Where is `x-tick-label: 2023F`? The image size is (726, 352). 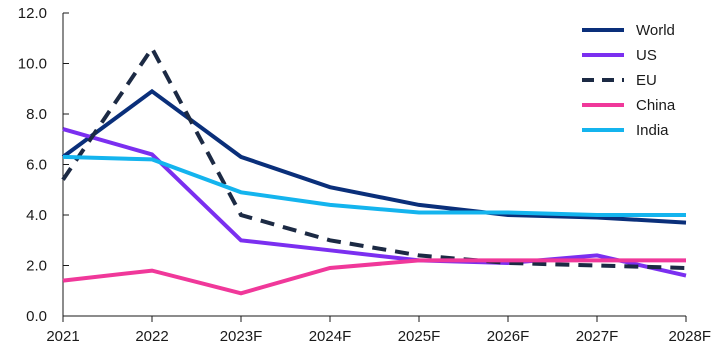 x-tick-label: 2023F is located at coordinates (241, 336).